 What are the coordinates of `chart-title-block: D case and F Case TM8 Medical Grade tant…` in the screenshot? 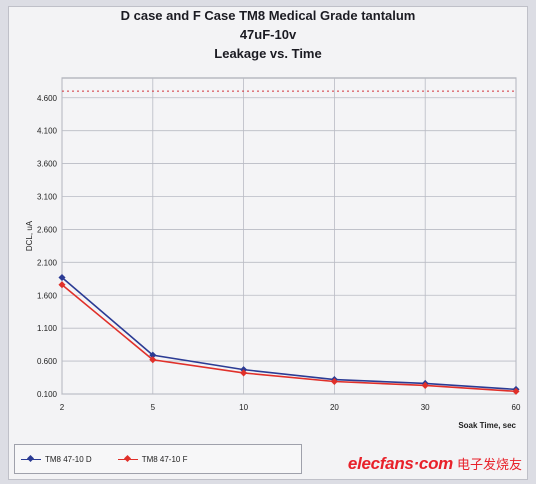 It's located at (268, 34).